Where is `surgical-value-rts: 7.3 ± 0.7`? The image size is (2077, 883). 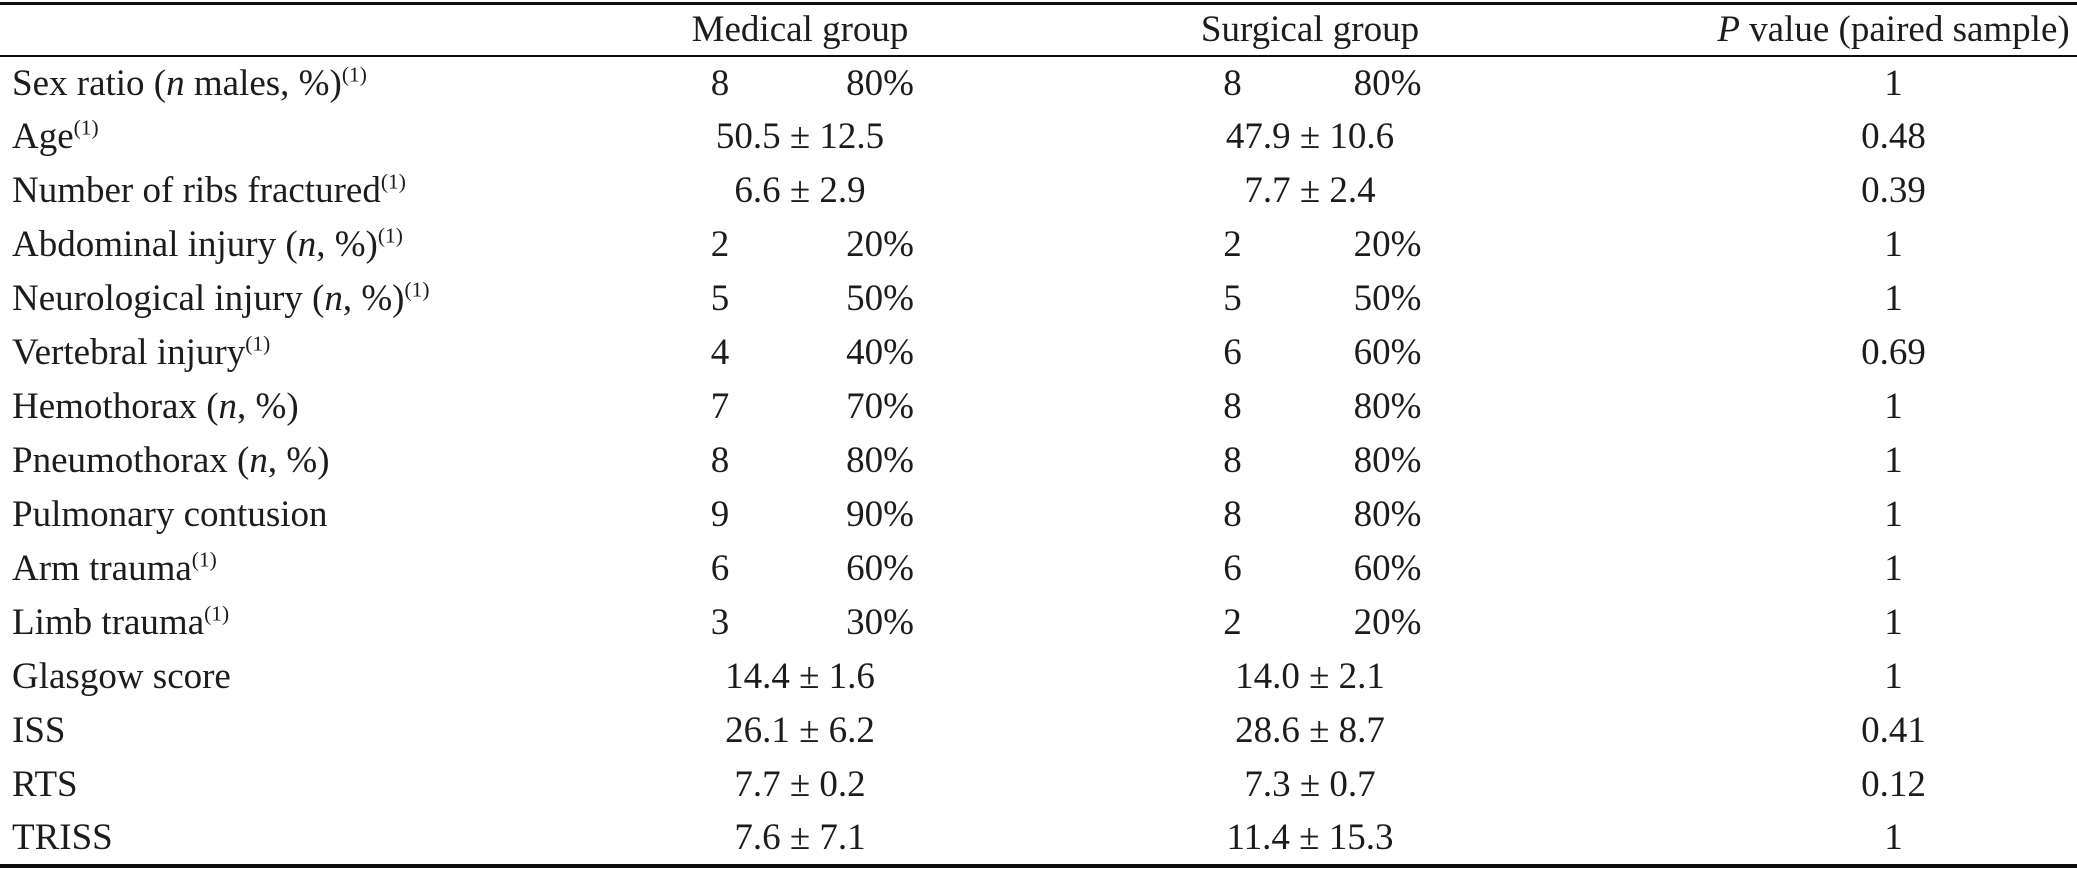 surgical-value-rts: 7.3 ± 0.7 is located at coordinates (1310, 784).